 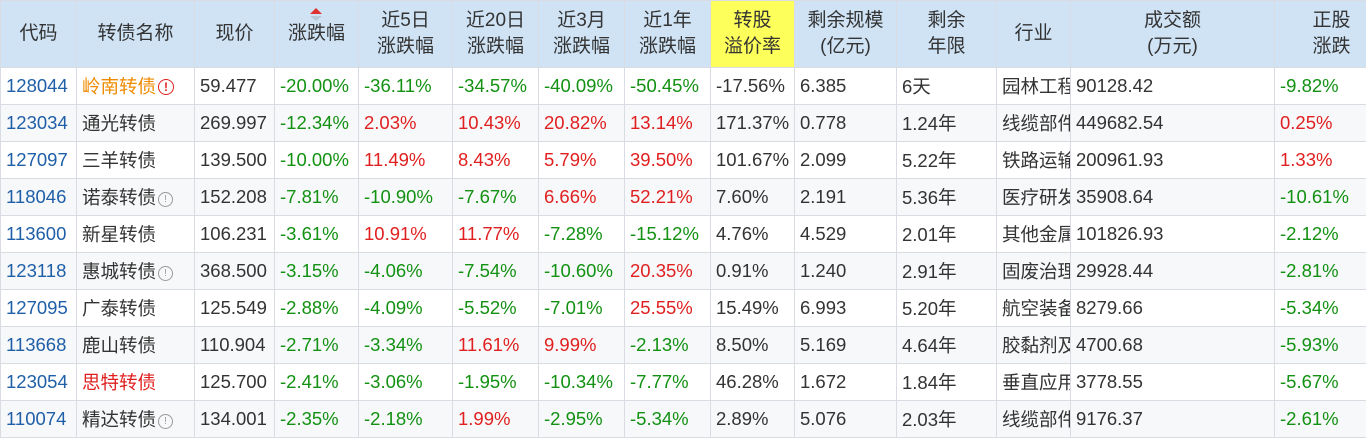 I want to click on cell-industry: 医疗研发外包, so click(x=1033, y=197).